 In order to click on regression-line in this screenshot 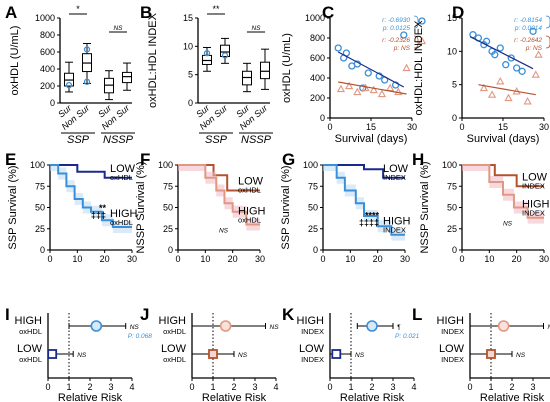, I will do `click(507, 90)`.